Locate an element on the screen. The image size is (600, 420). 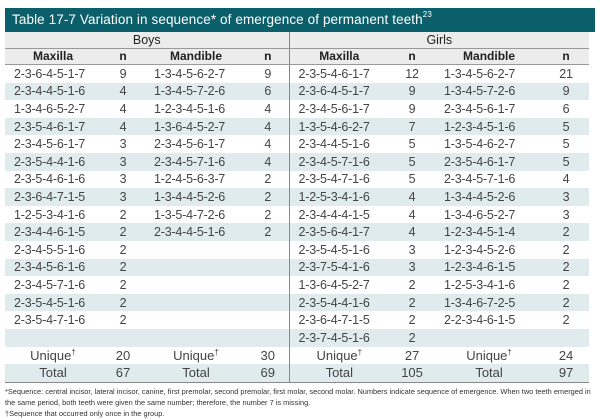
sequence-cell: 2-3-5-4-7-1-6 is located at coordinates (339, 179).